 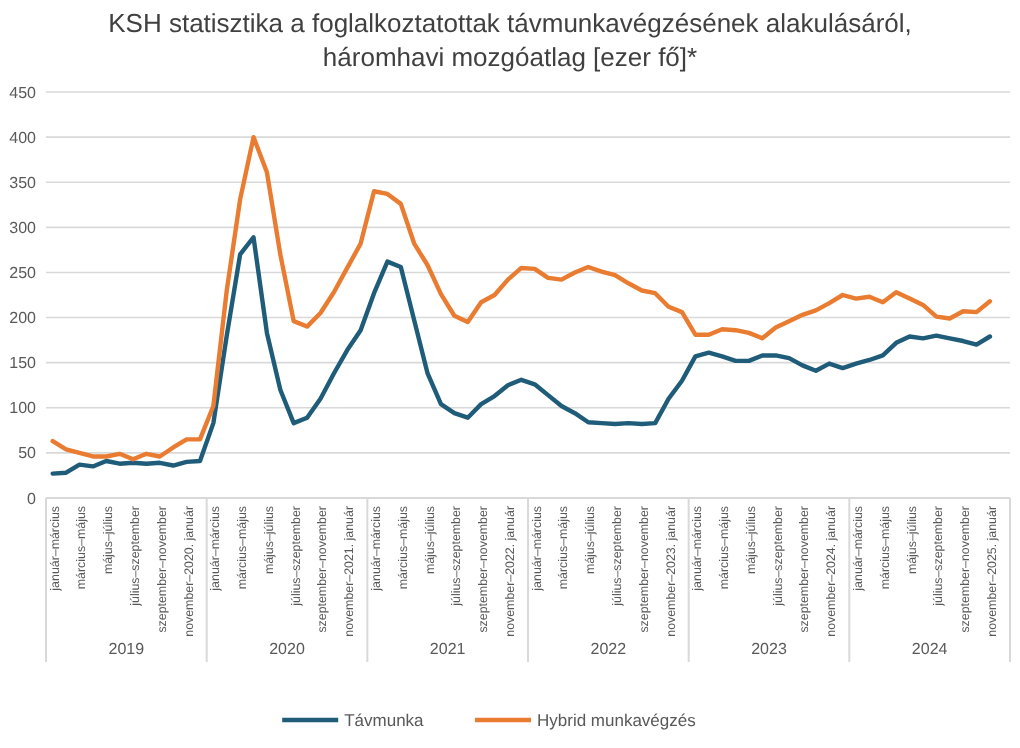 What do you see at coordinates (769, 649) in the screenshot?
I see `text: 2023` at bounding box center [769, 649].